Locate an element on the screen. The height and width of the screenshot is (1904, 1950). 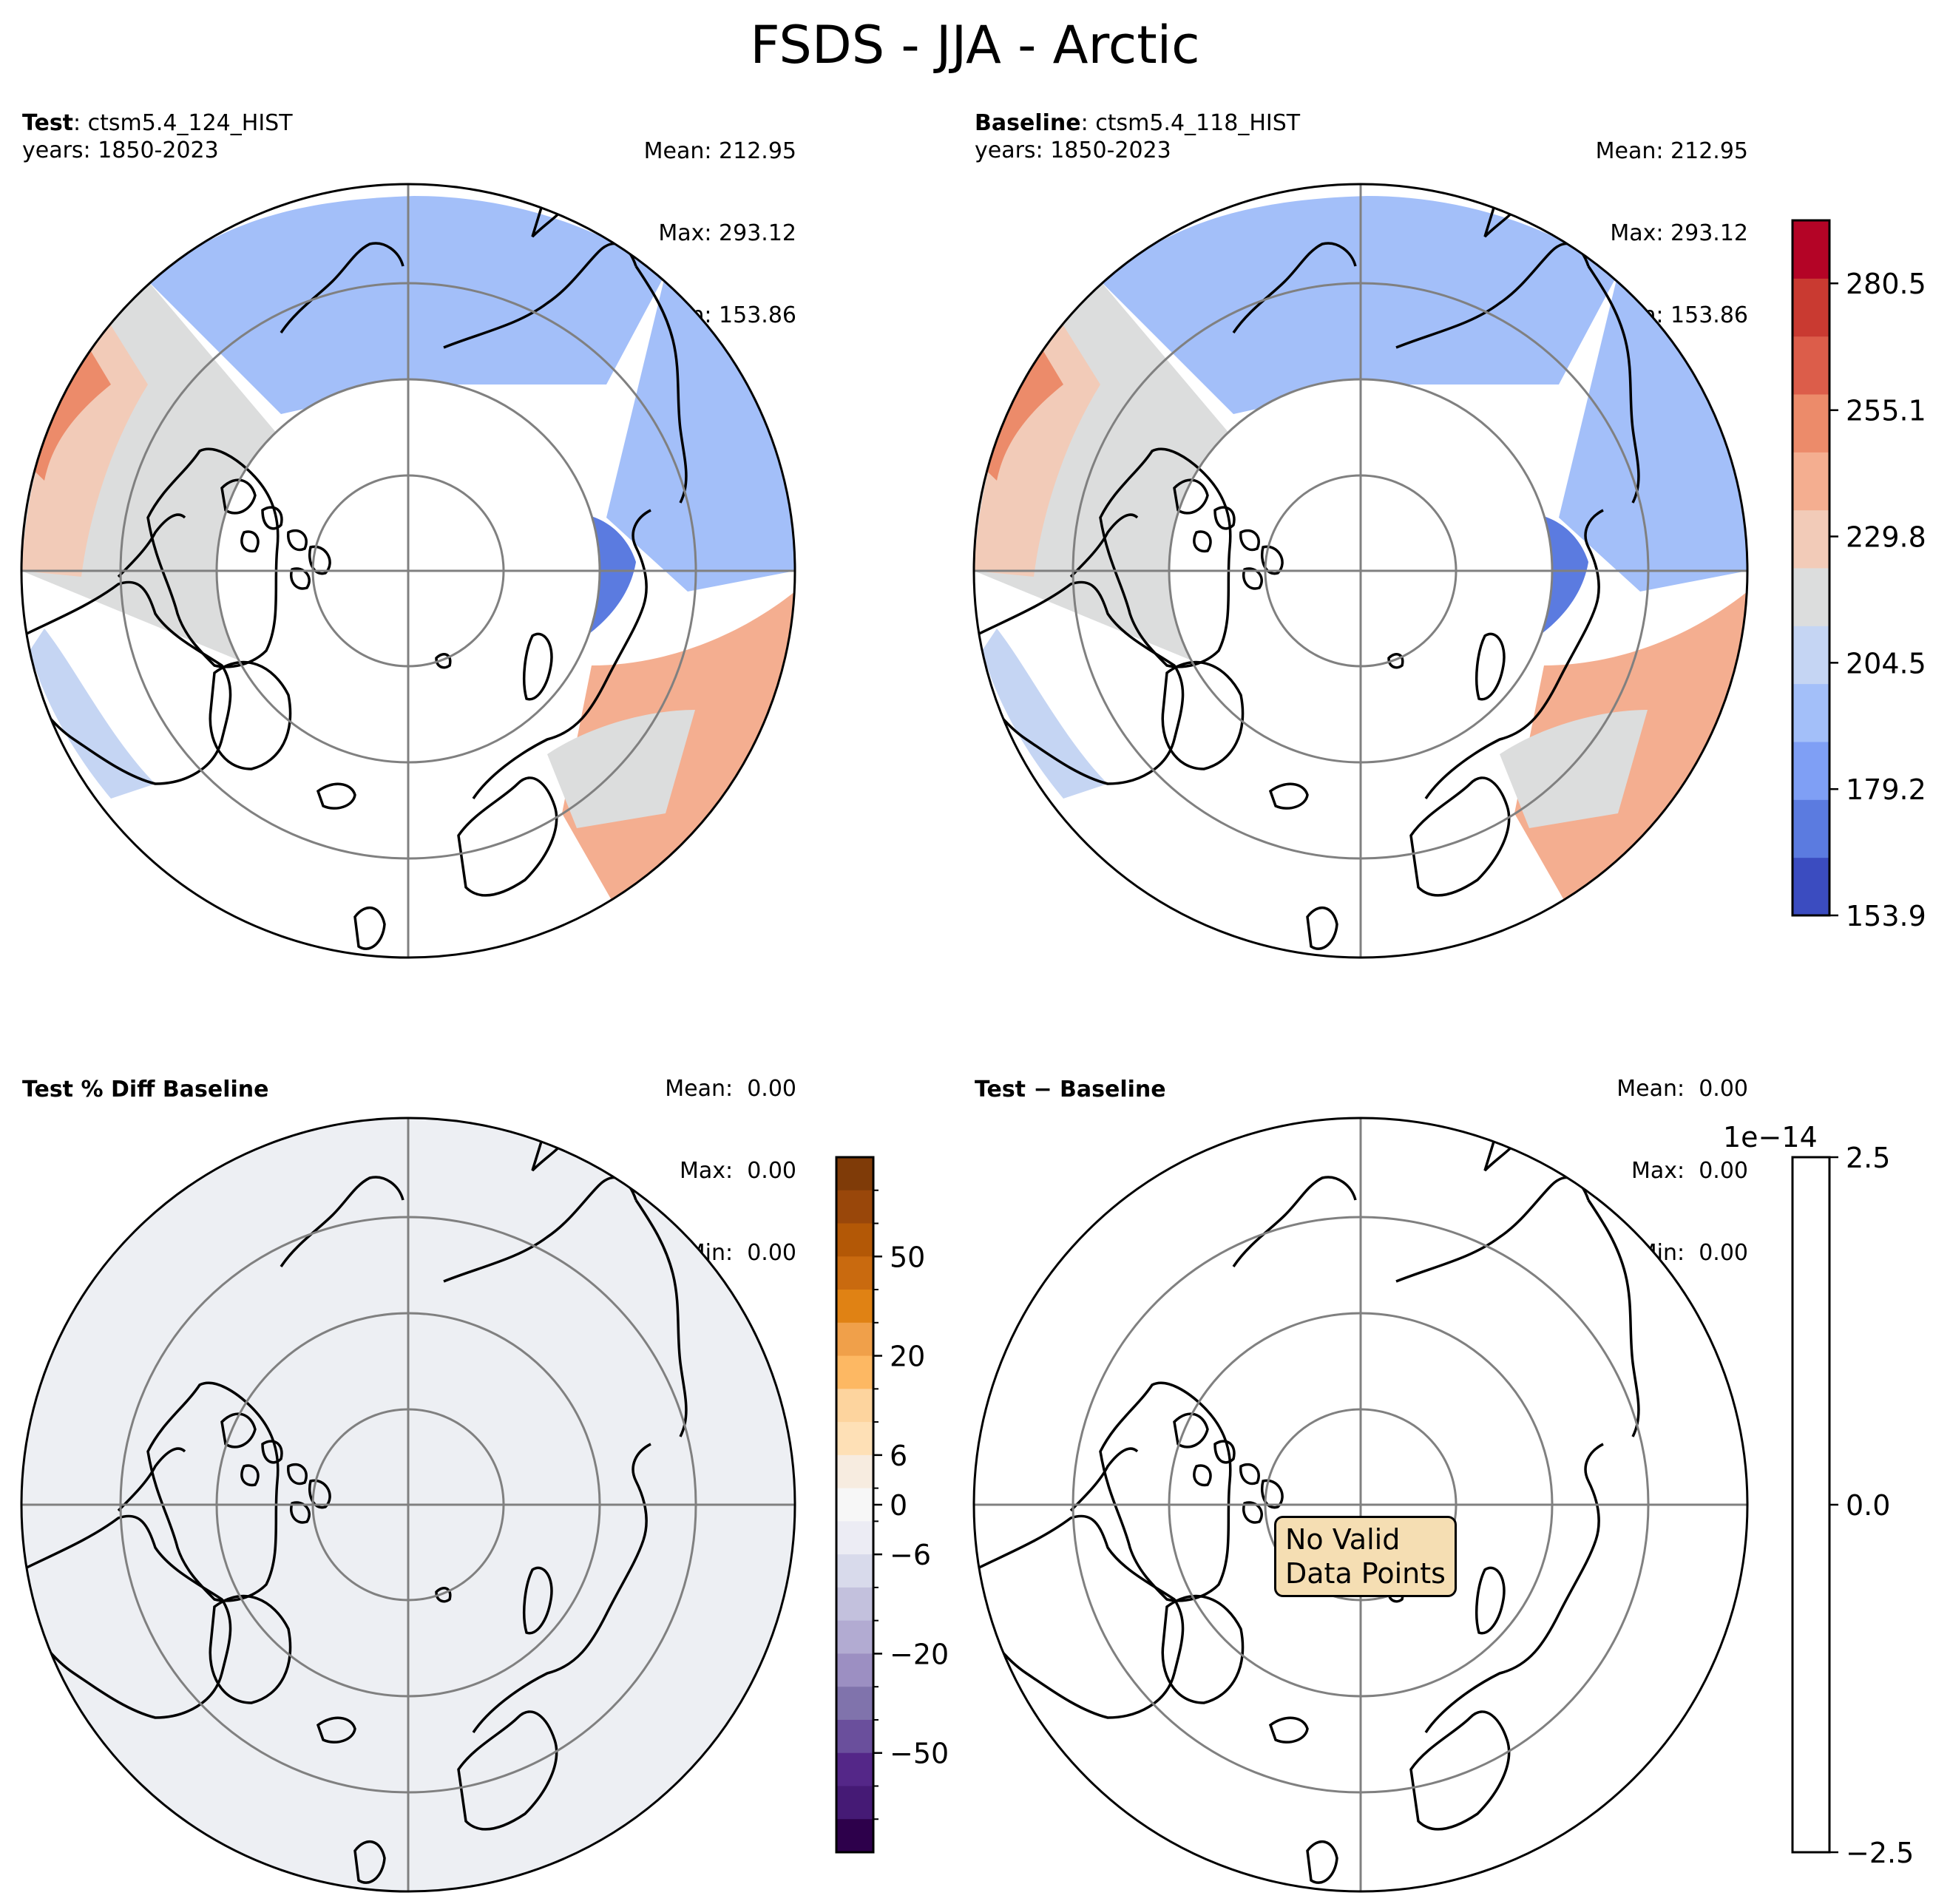
test-band-hot is located at coordinates (66, 414).